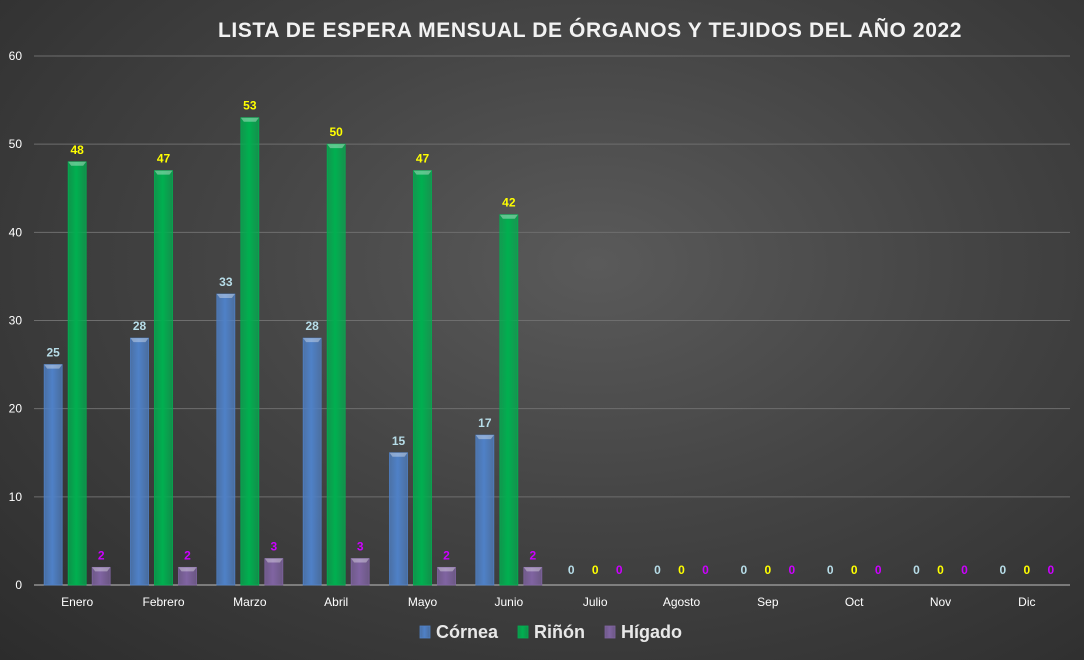 This screenshot has height=660, width=1084. I want to click on legend-label-rinon: Riñón, so click(559, 632).